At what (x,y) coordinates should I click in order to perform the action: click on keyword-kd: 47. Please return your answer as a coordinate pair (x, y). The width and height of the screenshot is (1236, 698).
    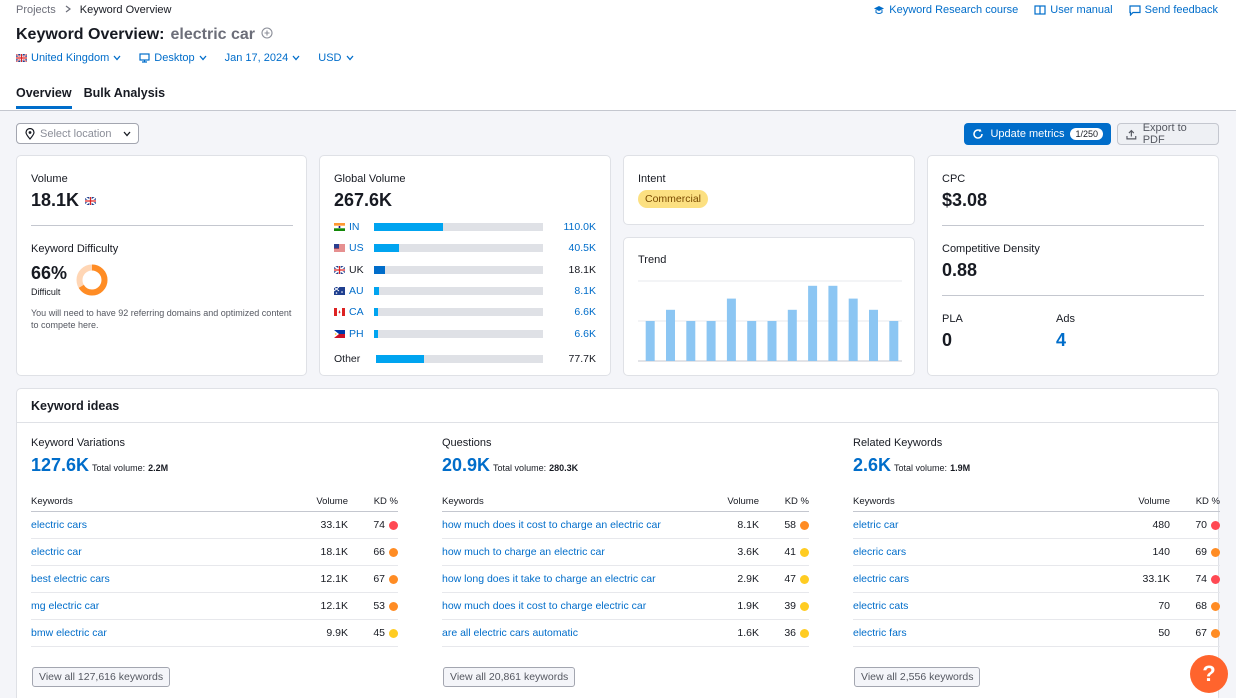
    Looking at the image, I should click on (784, 579).